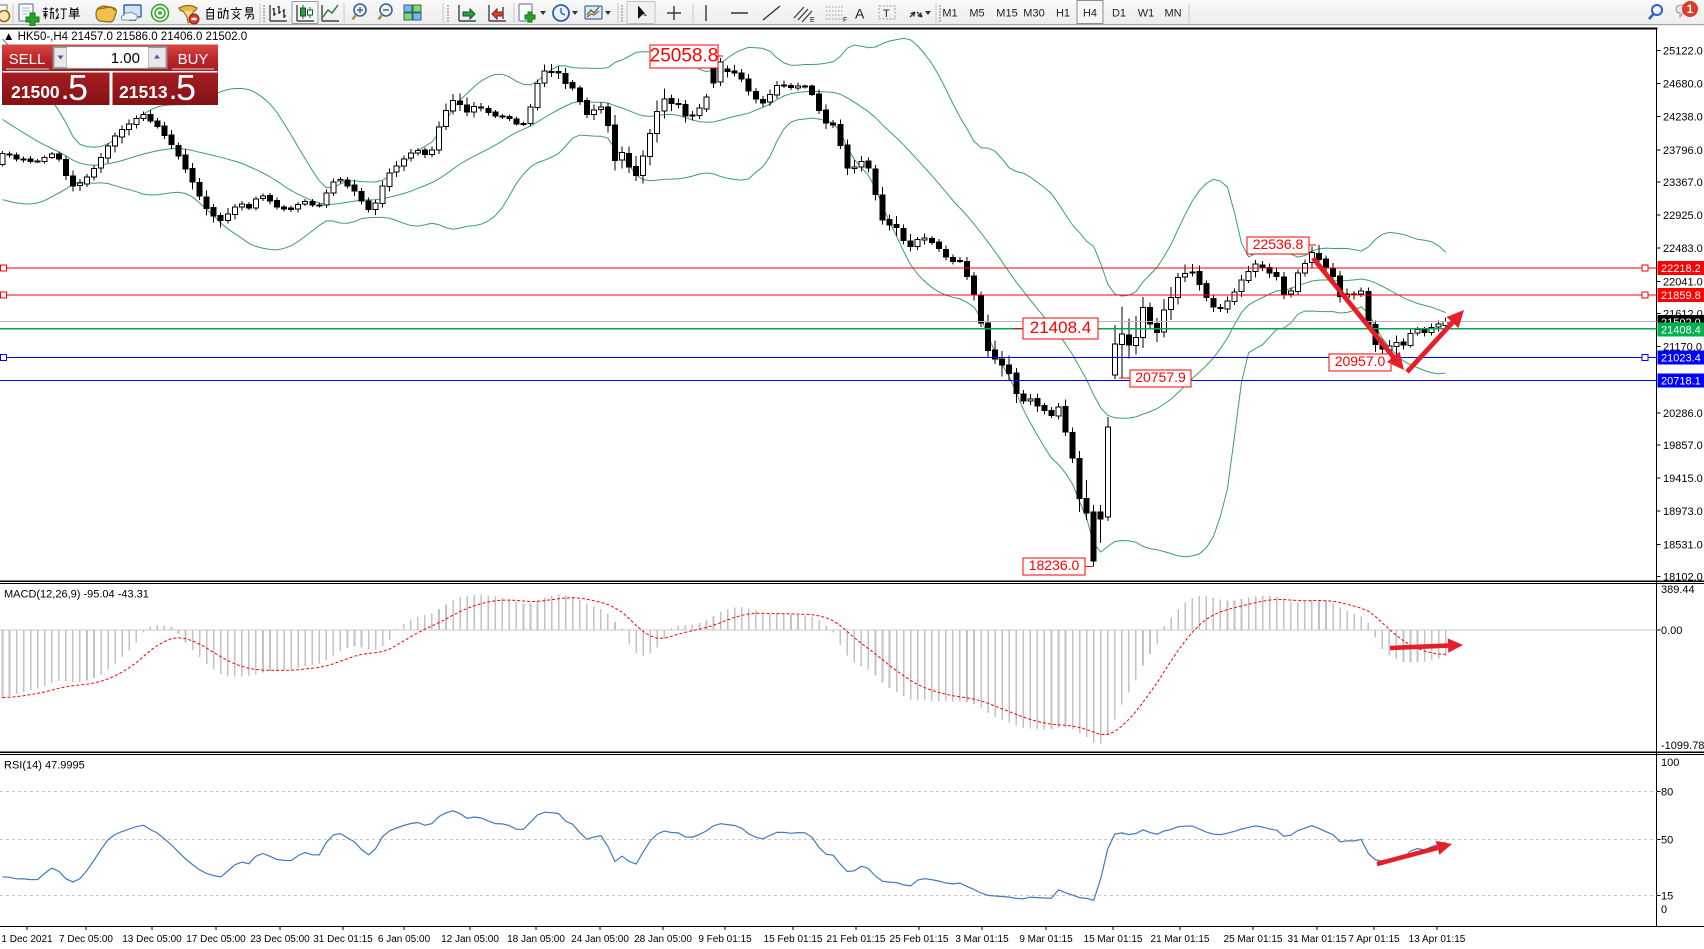  I want to click on svg-text: RSI(14) 47.9995, so click(44, 766).